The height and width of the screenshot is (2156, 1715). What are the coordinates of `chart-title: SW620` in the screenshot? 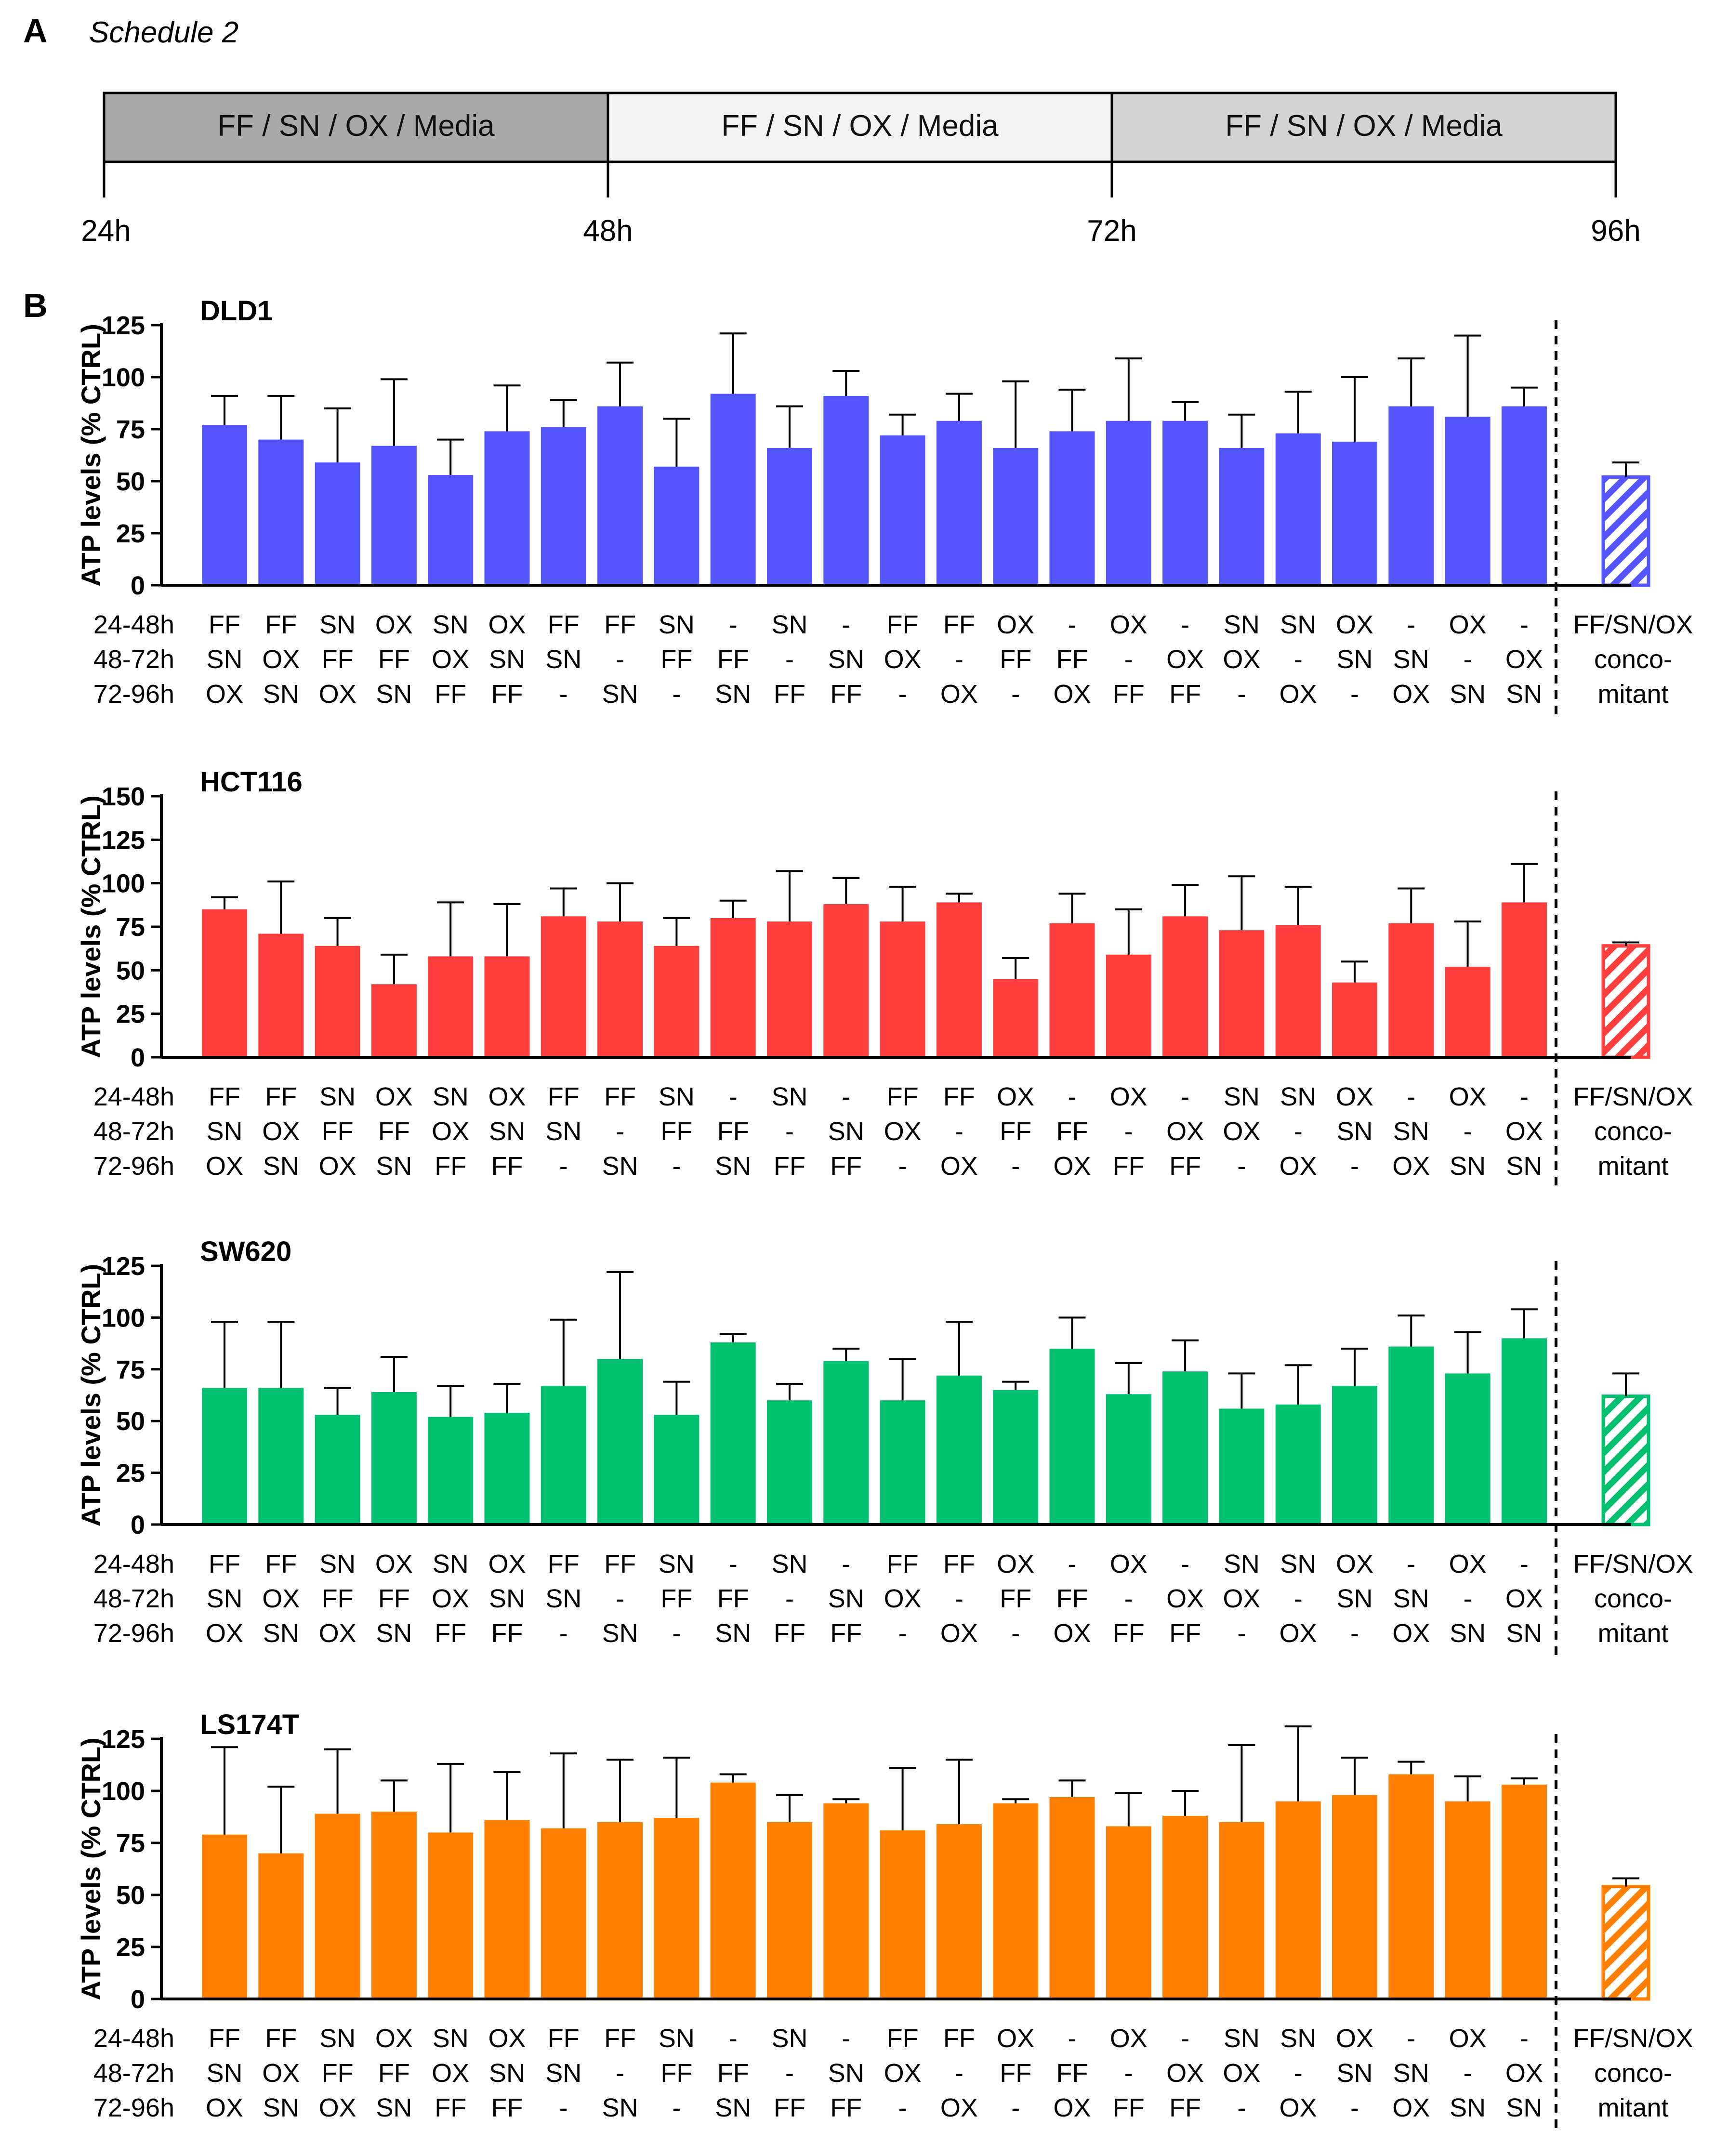 It's located at (245, 1251).